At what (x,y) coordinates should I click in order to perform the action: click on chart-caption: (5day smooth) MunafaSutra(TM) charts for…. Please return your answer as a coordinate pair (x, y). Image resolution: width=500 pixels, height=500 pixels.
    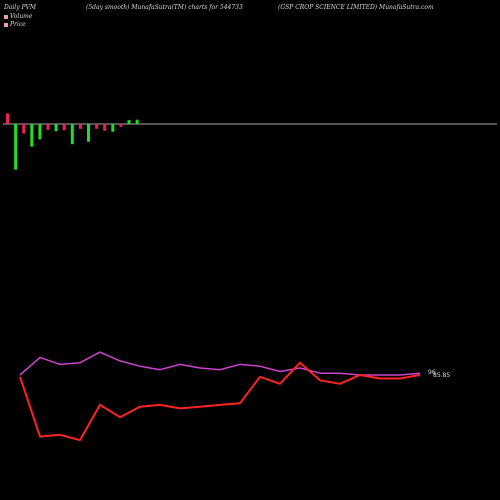
    Looking at the image, I should click on (164, 7).